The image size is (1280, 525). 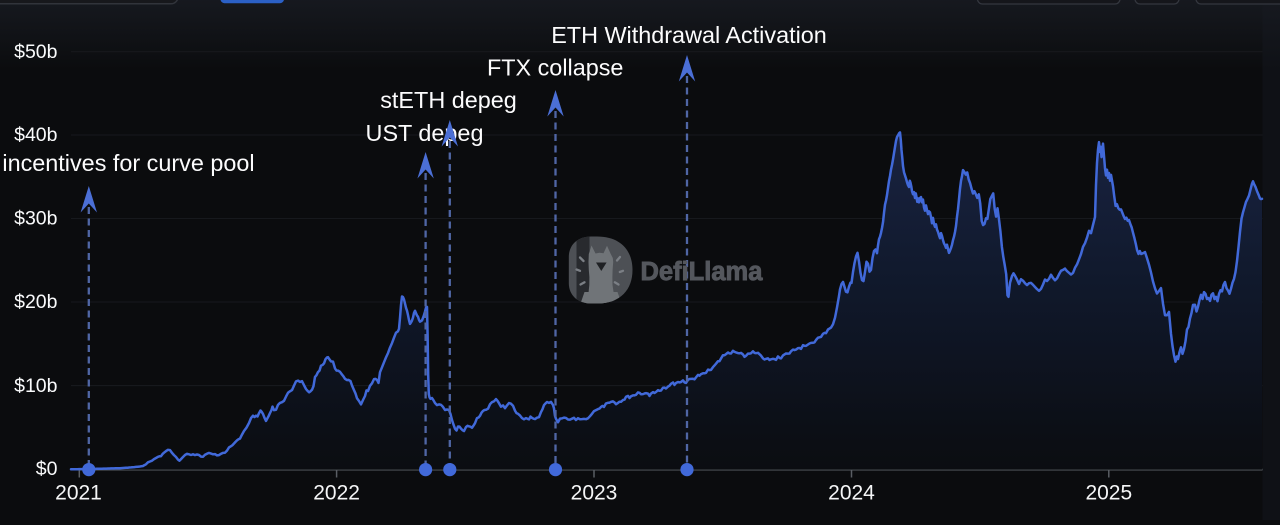 What do you see at coordinates (78, 493) in the screenshot?
I see `svg-text: 2021` at bounding box center [78, 493].